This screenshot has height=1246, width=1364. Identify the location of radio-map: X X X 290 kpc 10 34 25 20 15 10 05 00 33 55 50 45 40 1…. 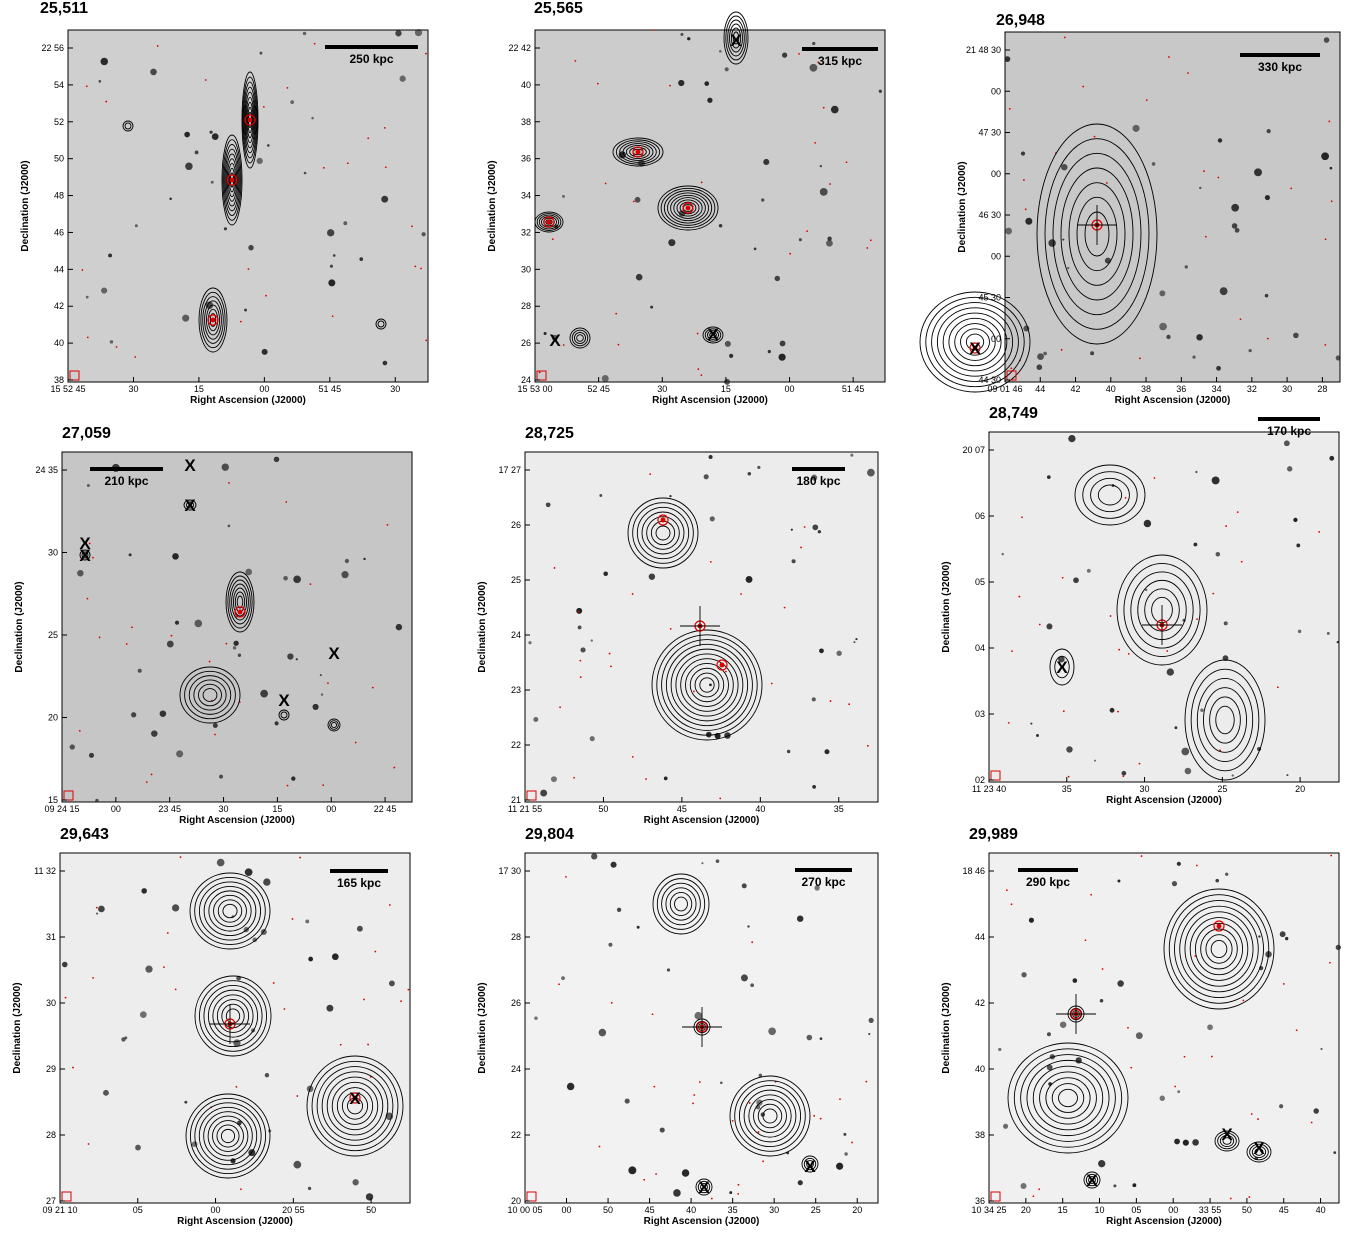
(1141, 1039).